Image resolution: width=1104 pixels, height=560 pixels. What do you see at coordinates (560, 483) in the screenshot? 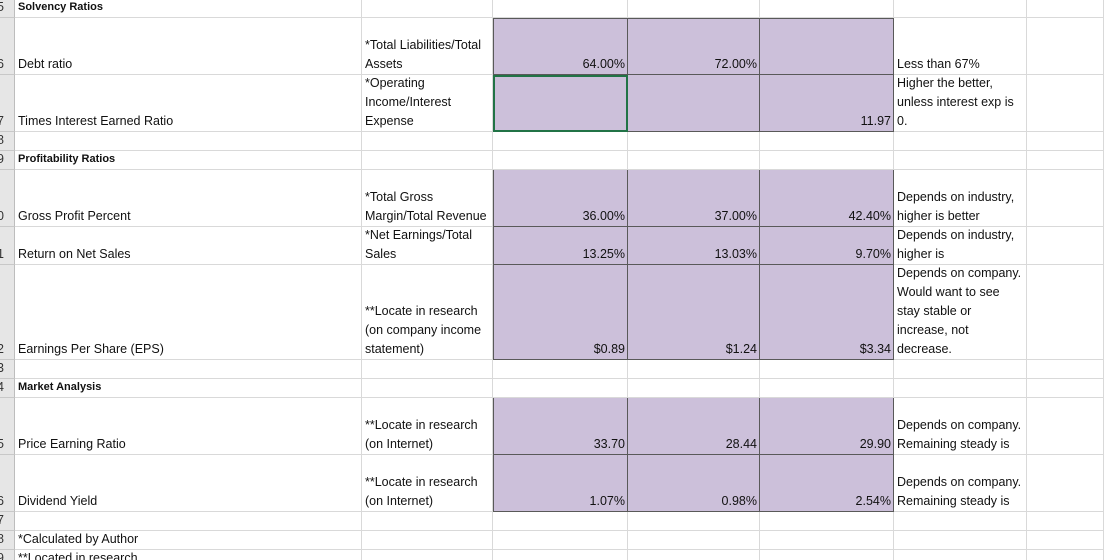
I see `value-cell: 1.07%` at bounding box center [560, 483].